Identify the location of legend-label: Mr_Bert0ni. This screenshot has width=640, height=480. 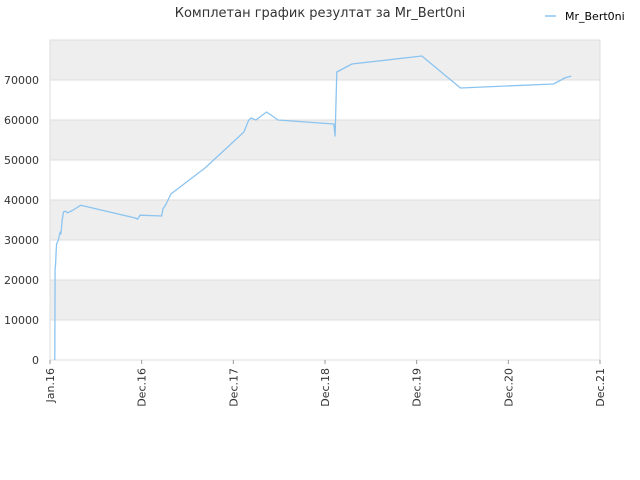
(595, 16).